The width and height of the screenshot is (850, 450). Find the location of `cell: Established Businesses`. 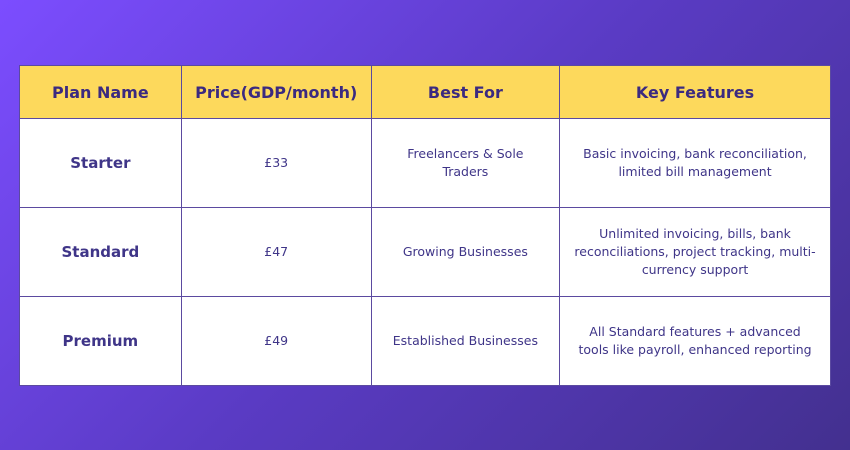

cell: Established Businesses is located at coordinates (465, 341).